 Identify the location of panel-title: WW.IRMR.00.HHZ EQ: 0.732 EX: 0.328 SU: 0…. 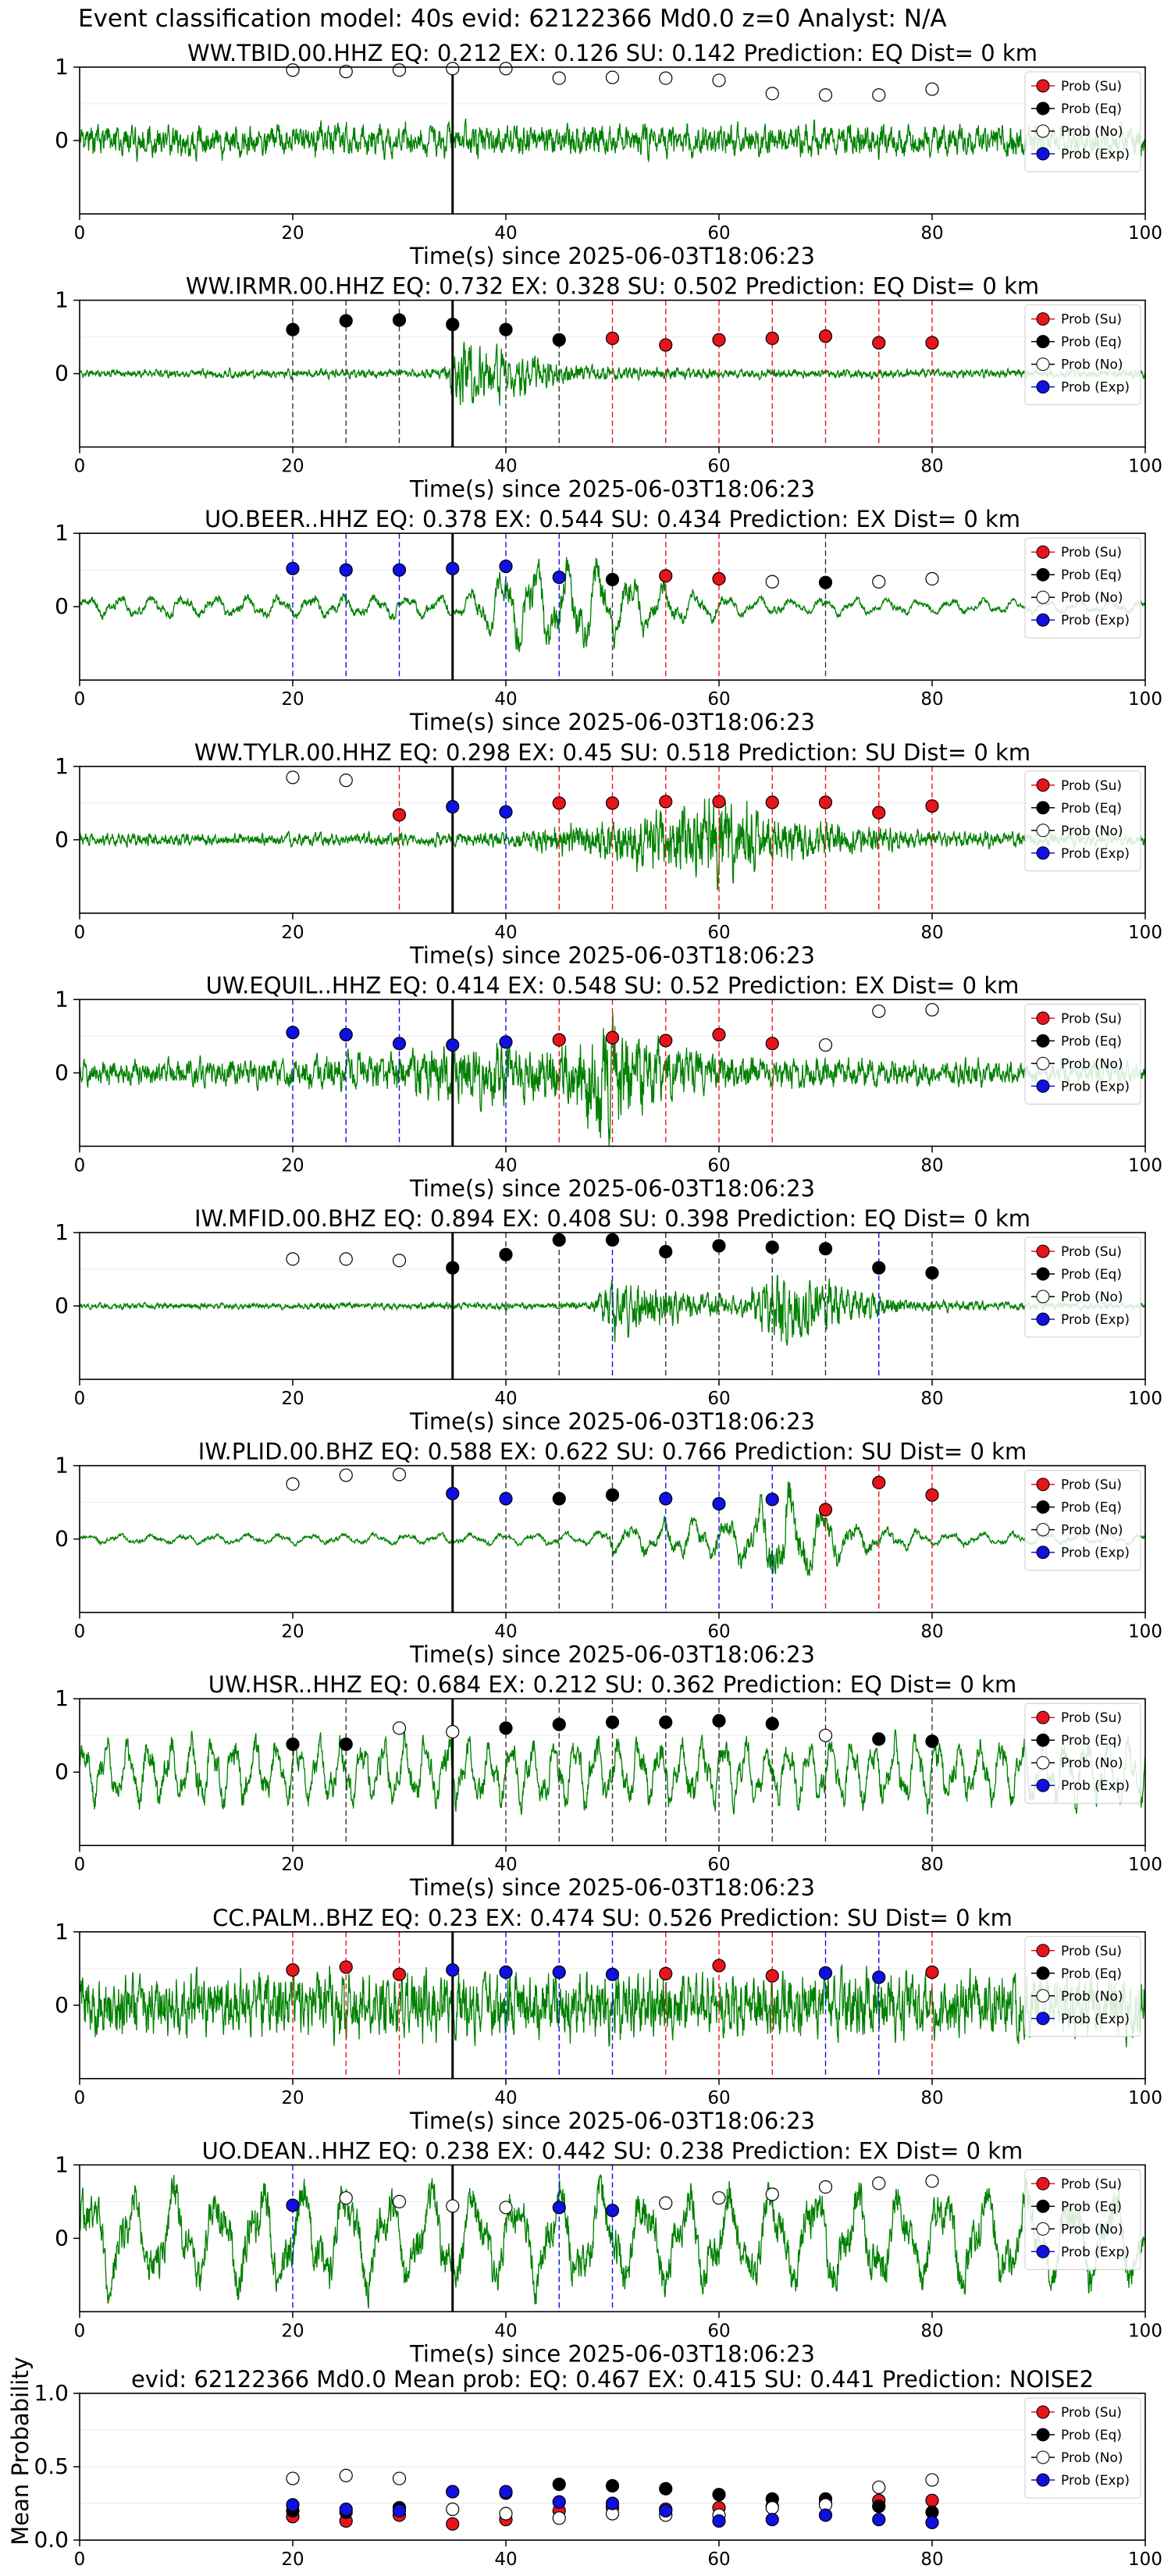
(612, 286).